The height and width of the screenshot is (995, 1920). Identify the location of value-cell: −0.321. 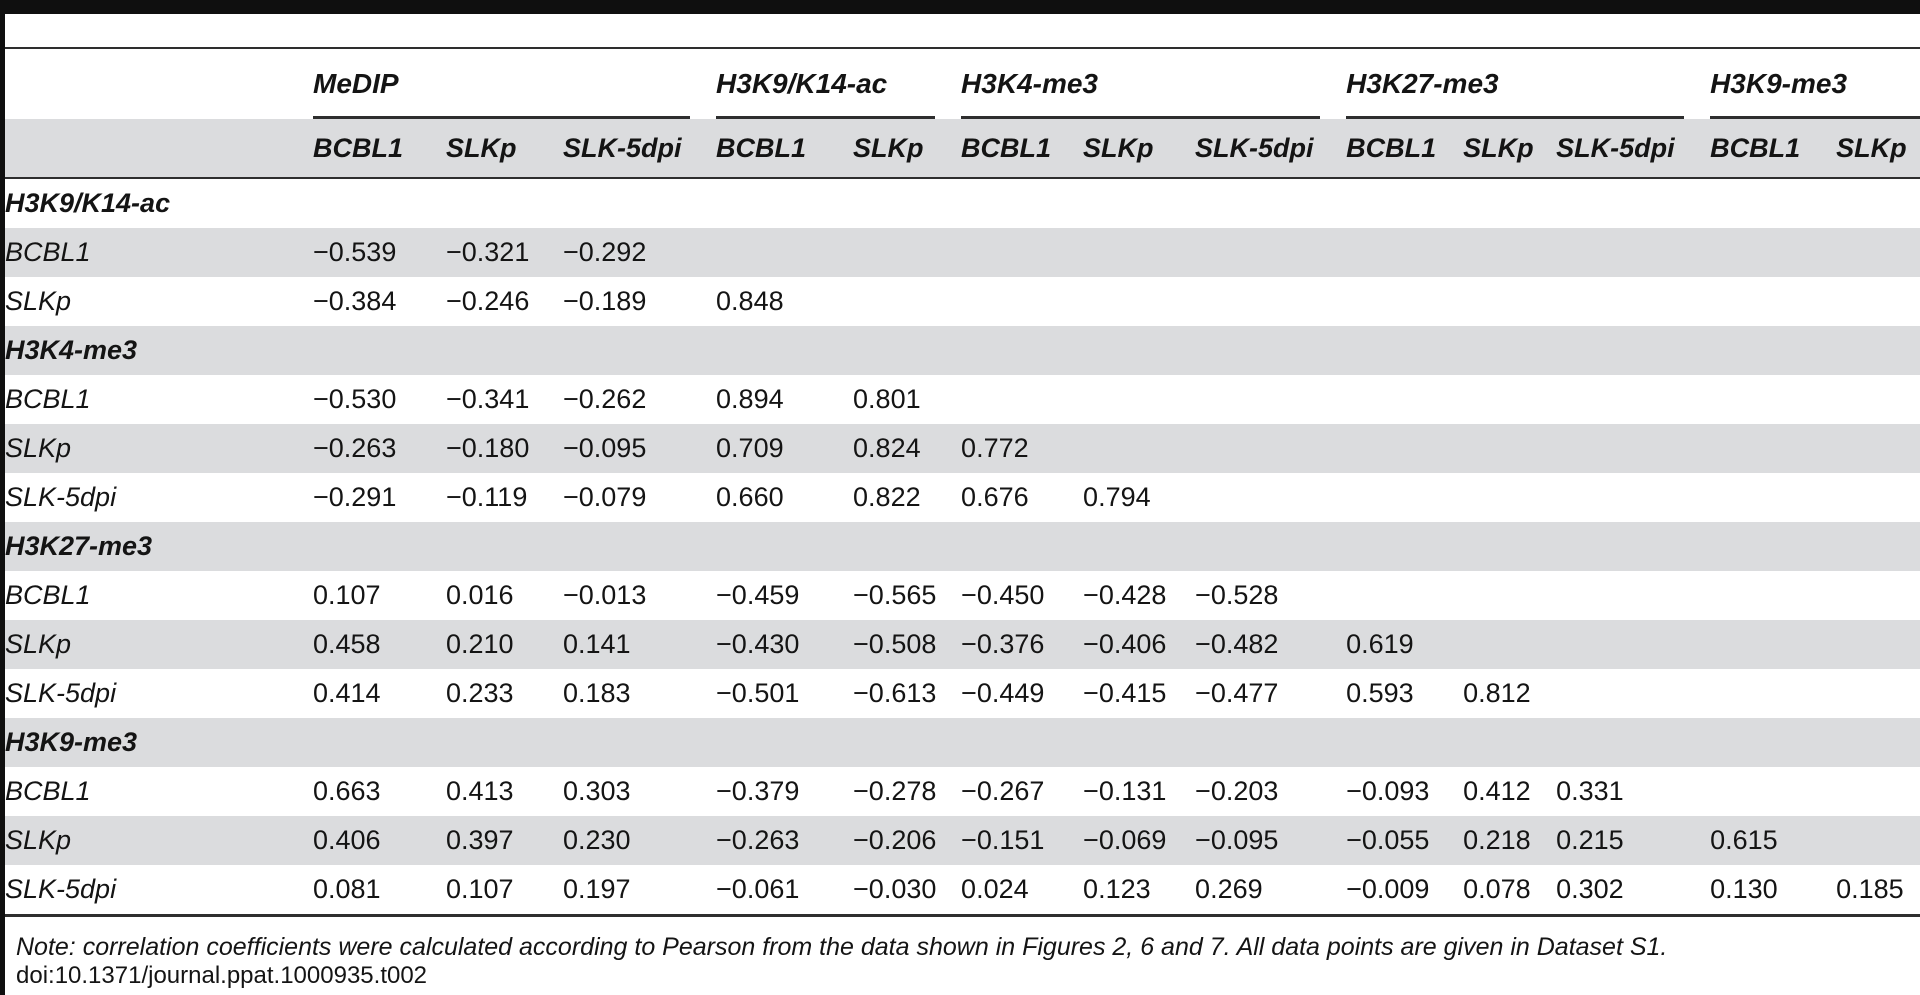
(504, 252).